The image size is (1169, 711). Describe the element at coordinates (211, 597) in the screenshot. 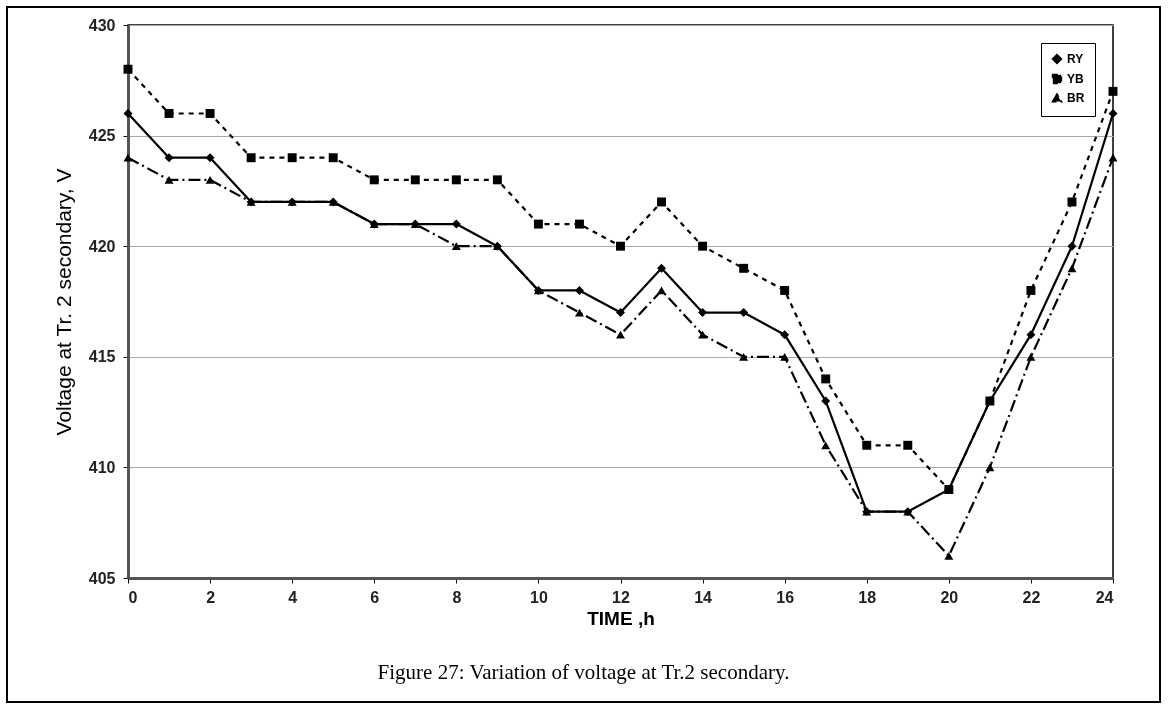

I see `x-tick-label: 2` at that location.